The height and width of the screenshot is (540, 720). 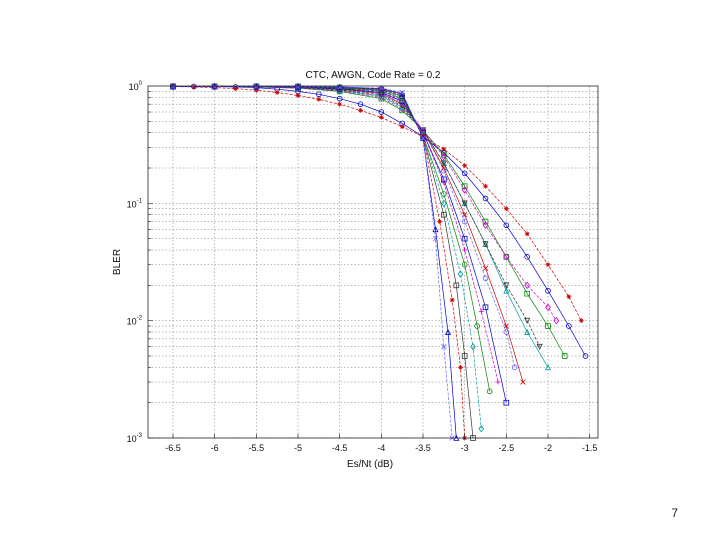 What do you see at coordinates (135, 438) in the screenshot?
I see `y-tick-label: 10⁻³` at bounding box center [135, 438].